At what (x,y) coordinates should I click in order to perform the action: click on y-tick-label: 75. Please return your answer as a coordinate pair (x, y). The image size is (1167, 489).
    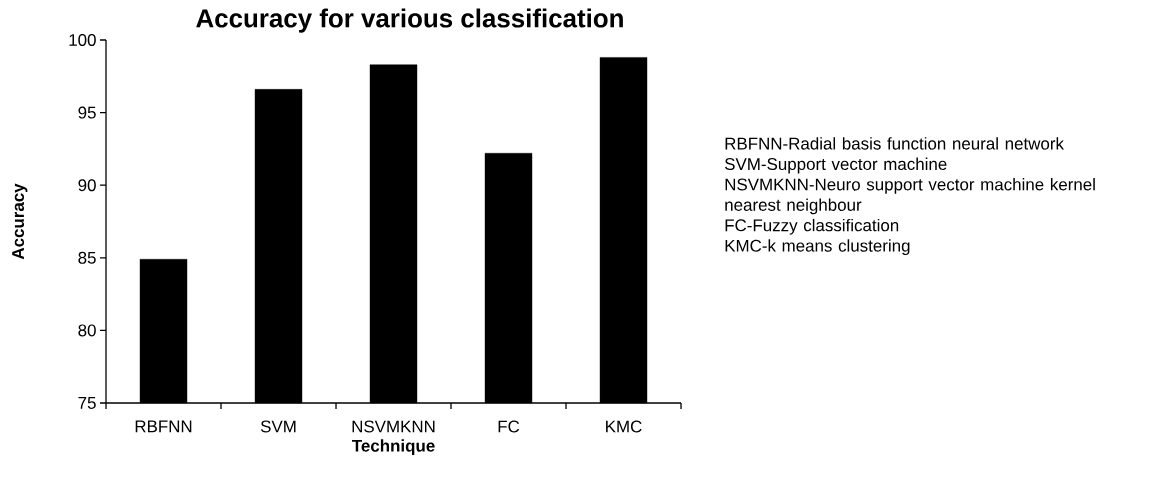
    Looking at the image, I should click on (87, 403).